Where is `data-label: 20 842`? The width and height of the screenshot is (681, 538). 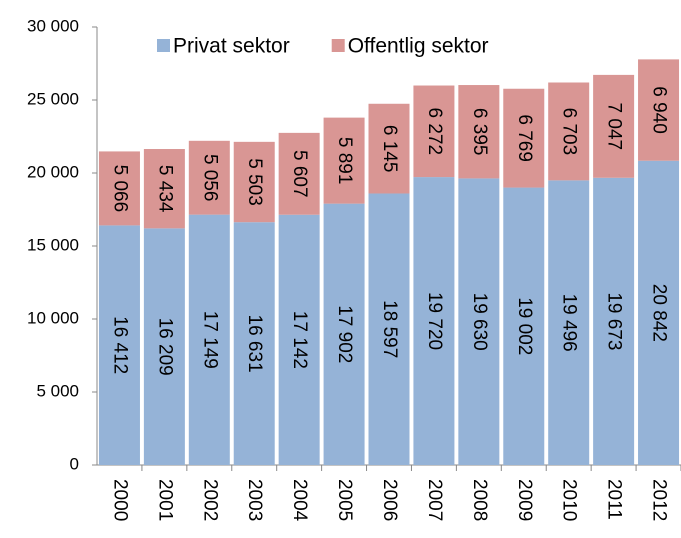 data-label: 20 842 is located at coordinates (659, 313).